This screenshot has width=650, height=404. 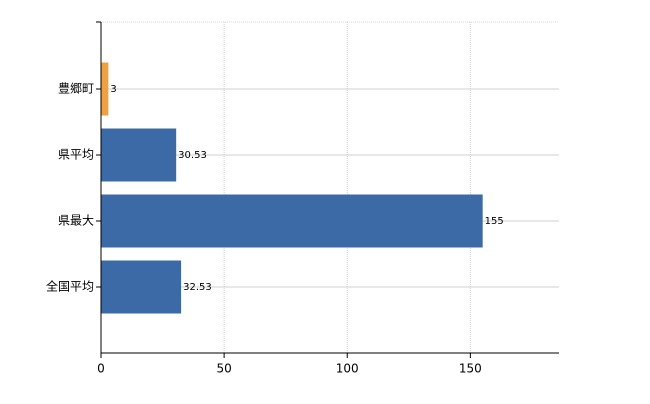 I want to click on y-tick-label: 豊郷町, so click(x=76, y=89).